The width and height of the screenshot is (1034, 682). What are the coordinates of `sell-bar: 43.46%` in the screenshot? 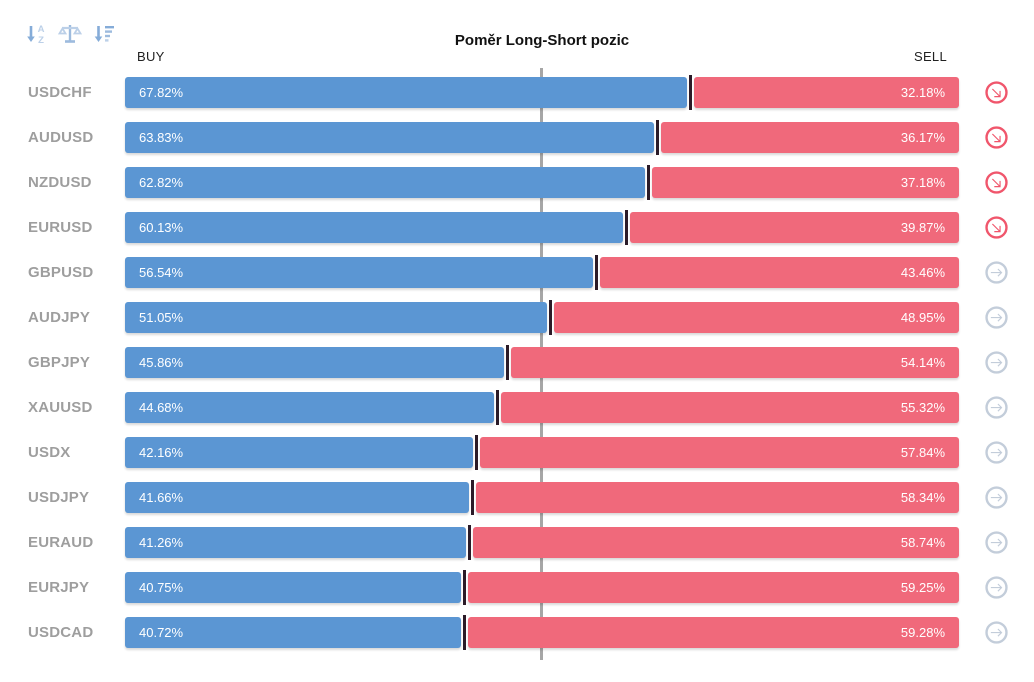 It's located at (779, 272).